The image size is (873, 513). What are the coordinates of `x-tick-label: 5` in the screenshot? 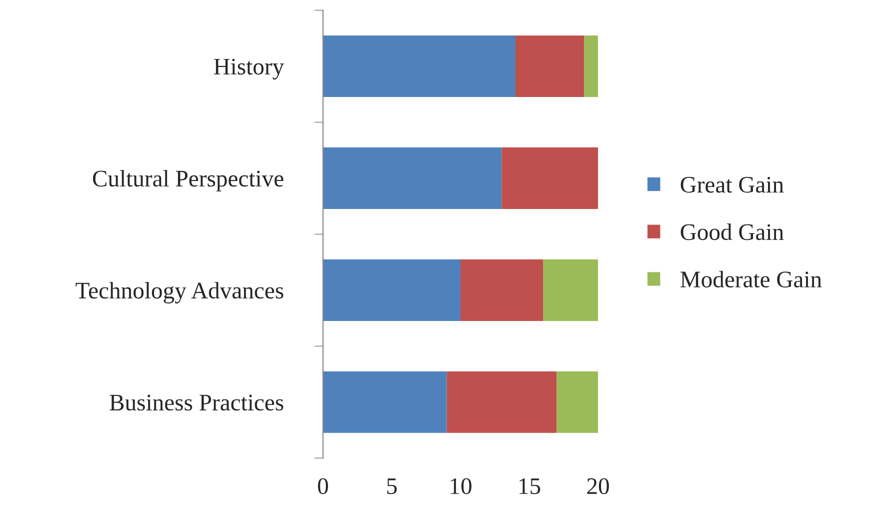 It's located at (392, 486).